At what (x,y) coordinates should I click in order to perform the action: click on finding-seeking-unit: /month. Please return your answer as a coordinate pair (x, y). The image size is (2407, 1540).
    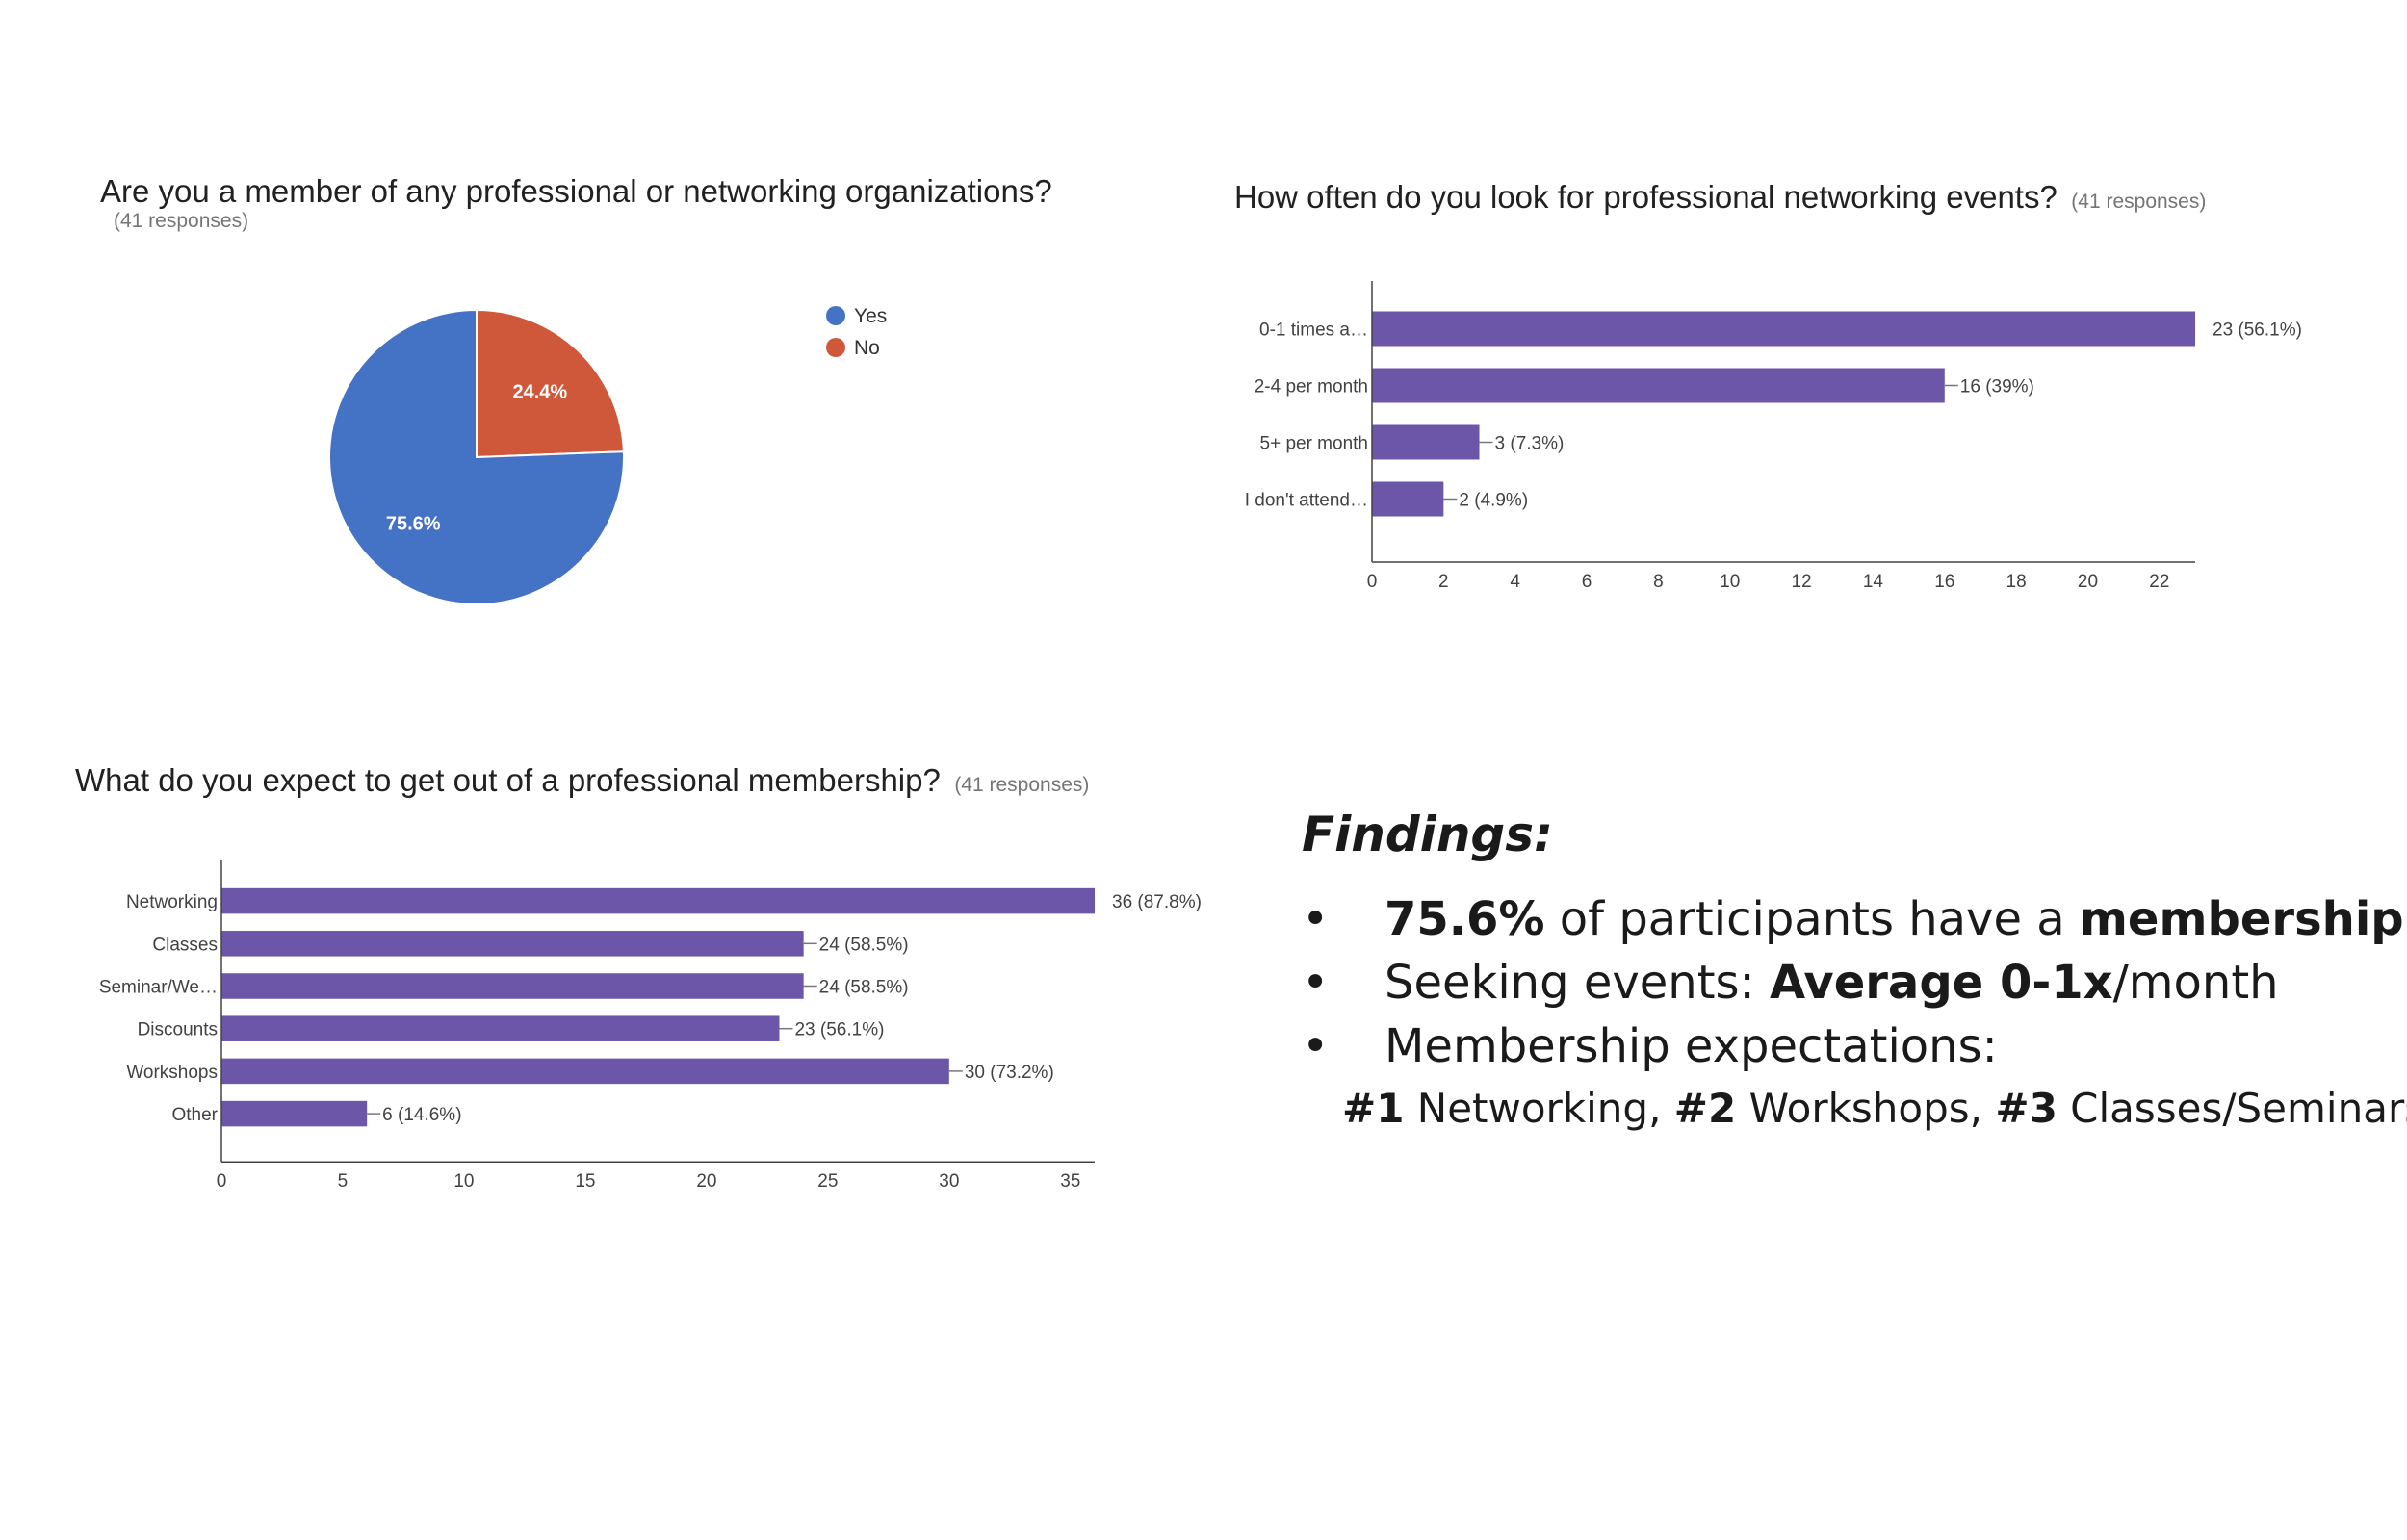
    Looking at the image, I should click on (2195, 983).